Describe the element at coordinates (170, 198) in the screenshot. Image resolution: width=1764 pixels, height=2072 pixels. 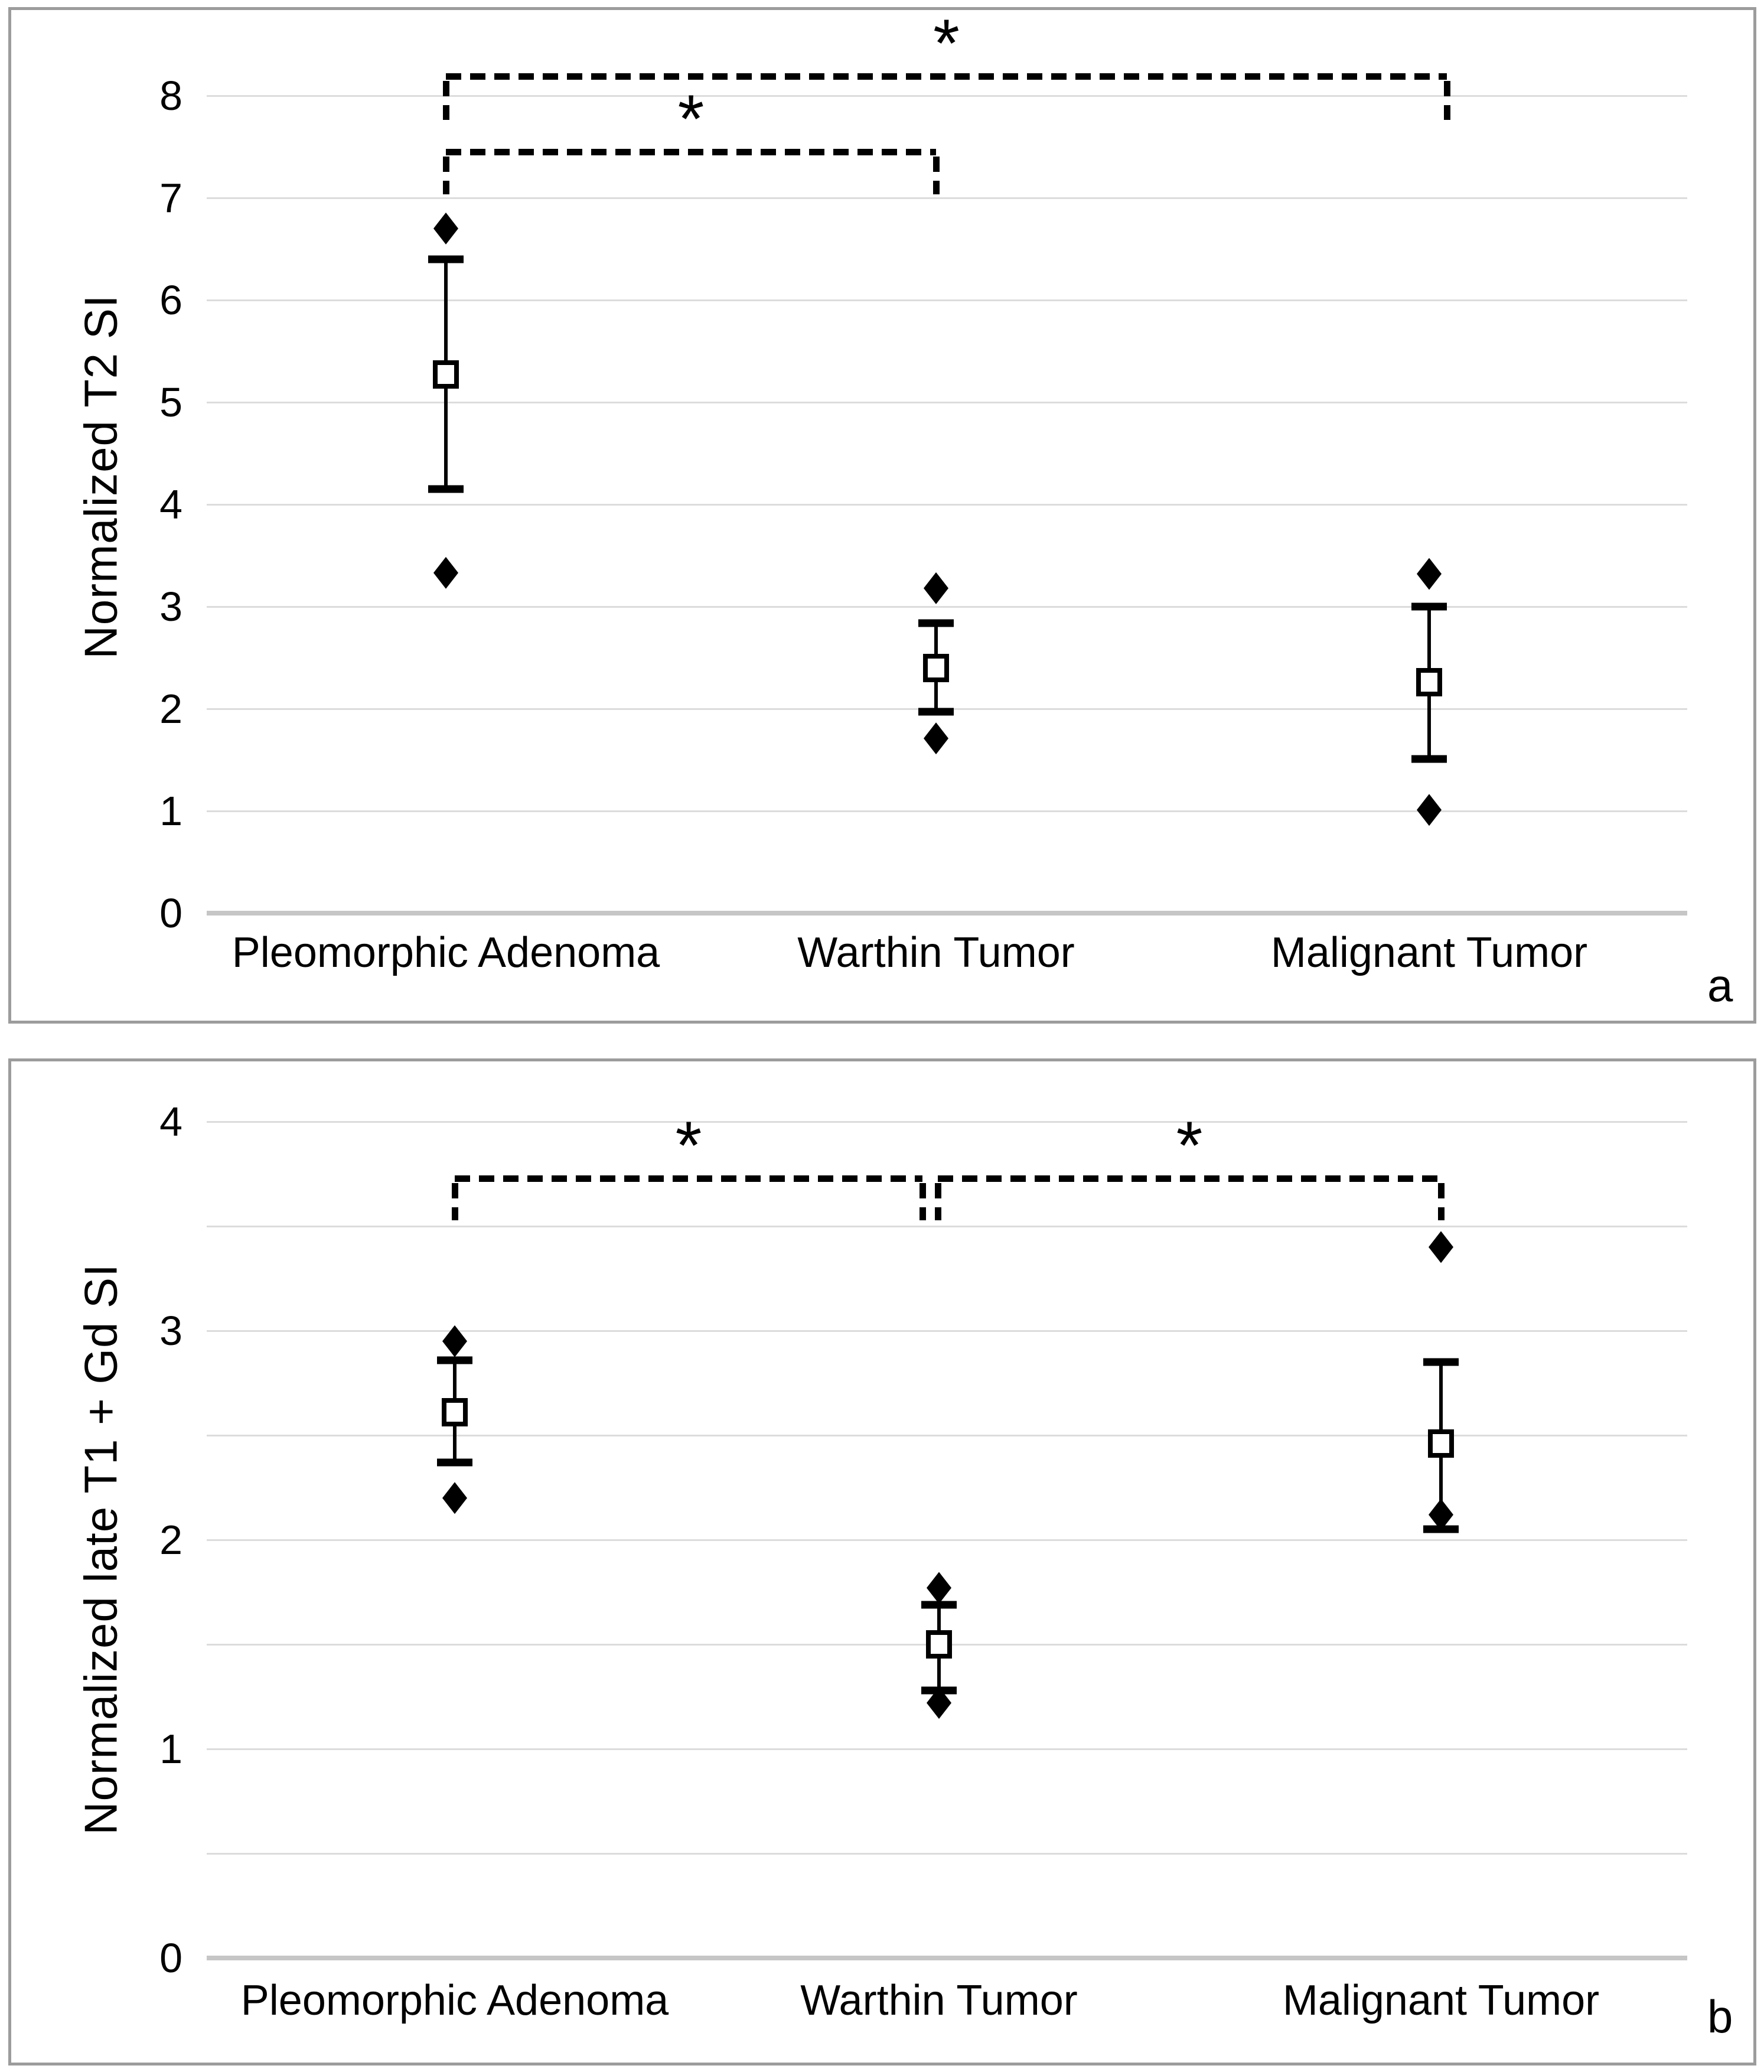
I see `y-tick-label: 7` at that location.